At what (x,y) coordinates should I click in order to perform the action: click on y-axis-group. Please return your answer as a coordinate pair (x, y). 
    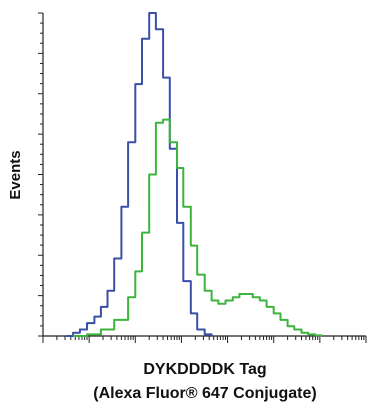
    Looking at the image, I should click on (41, 174).